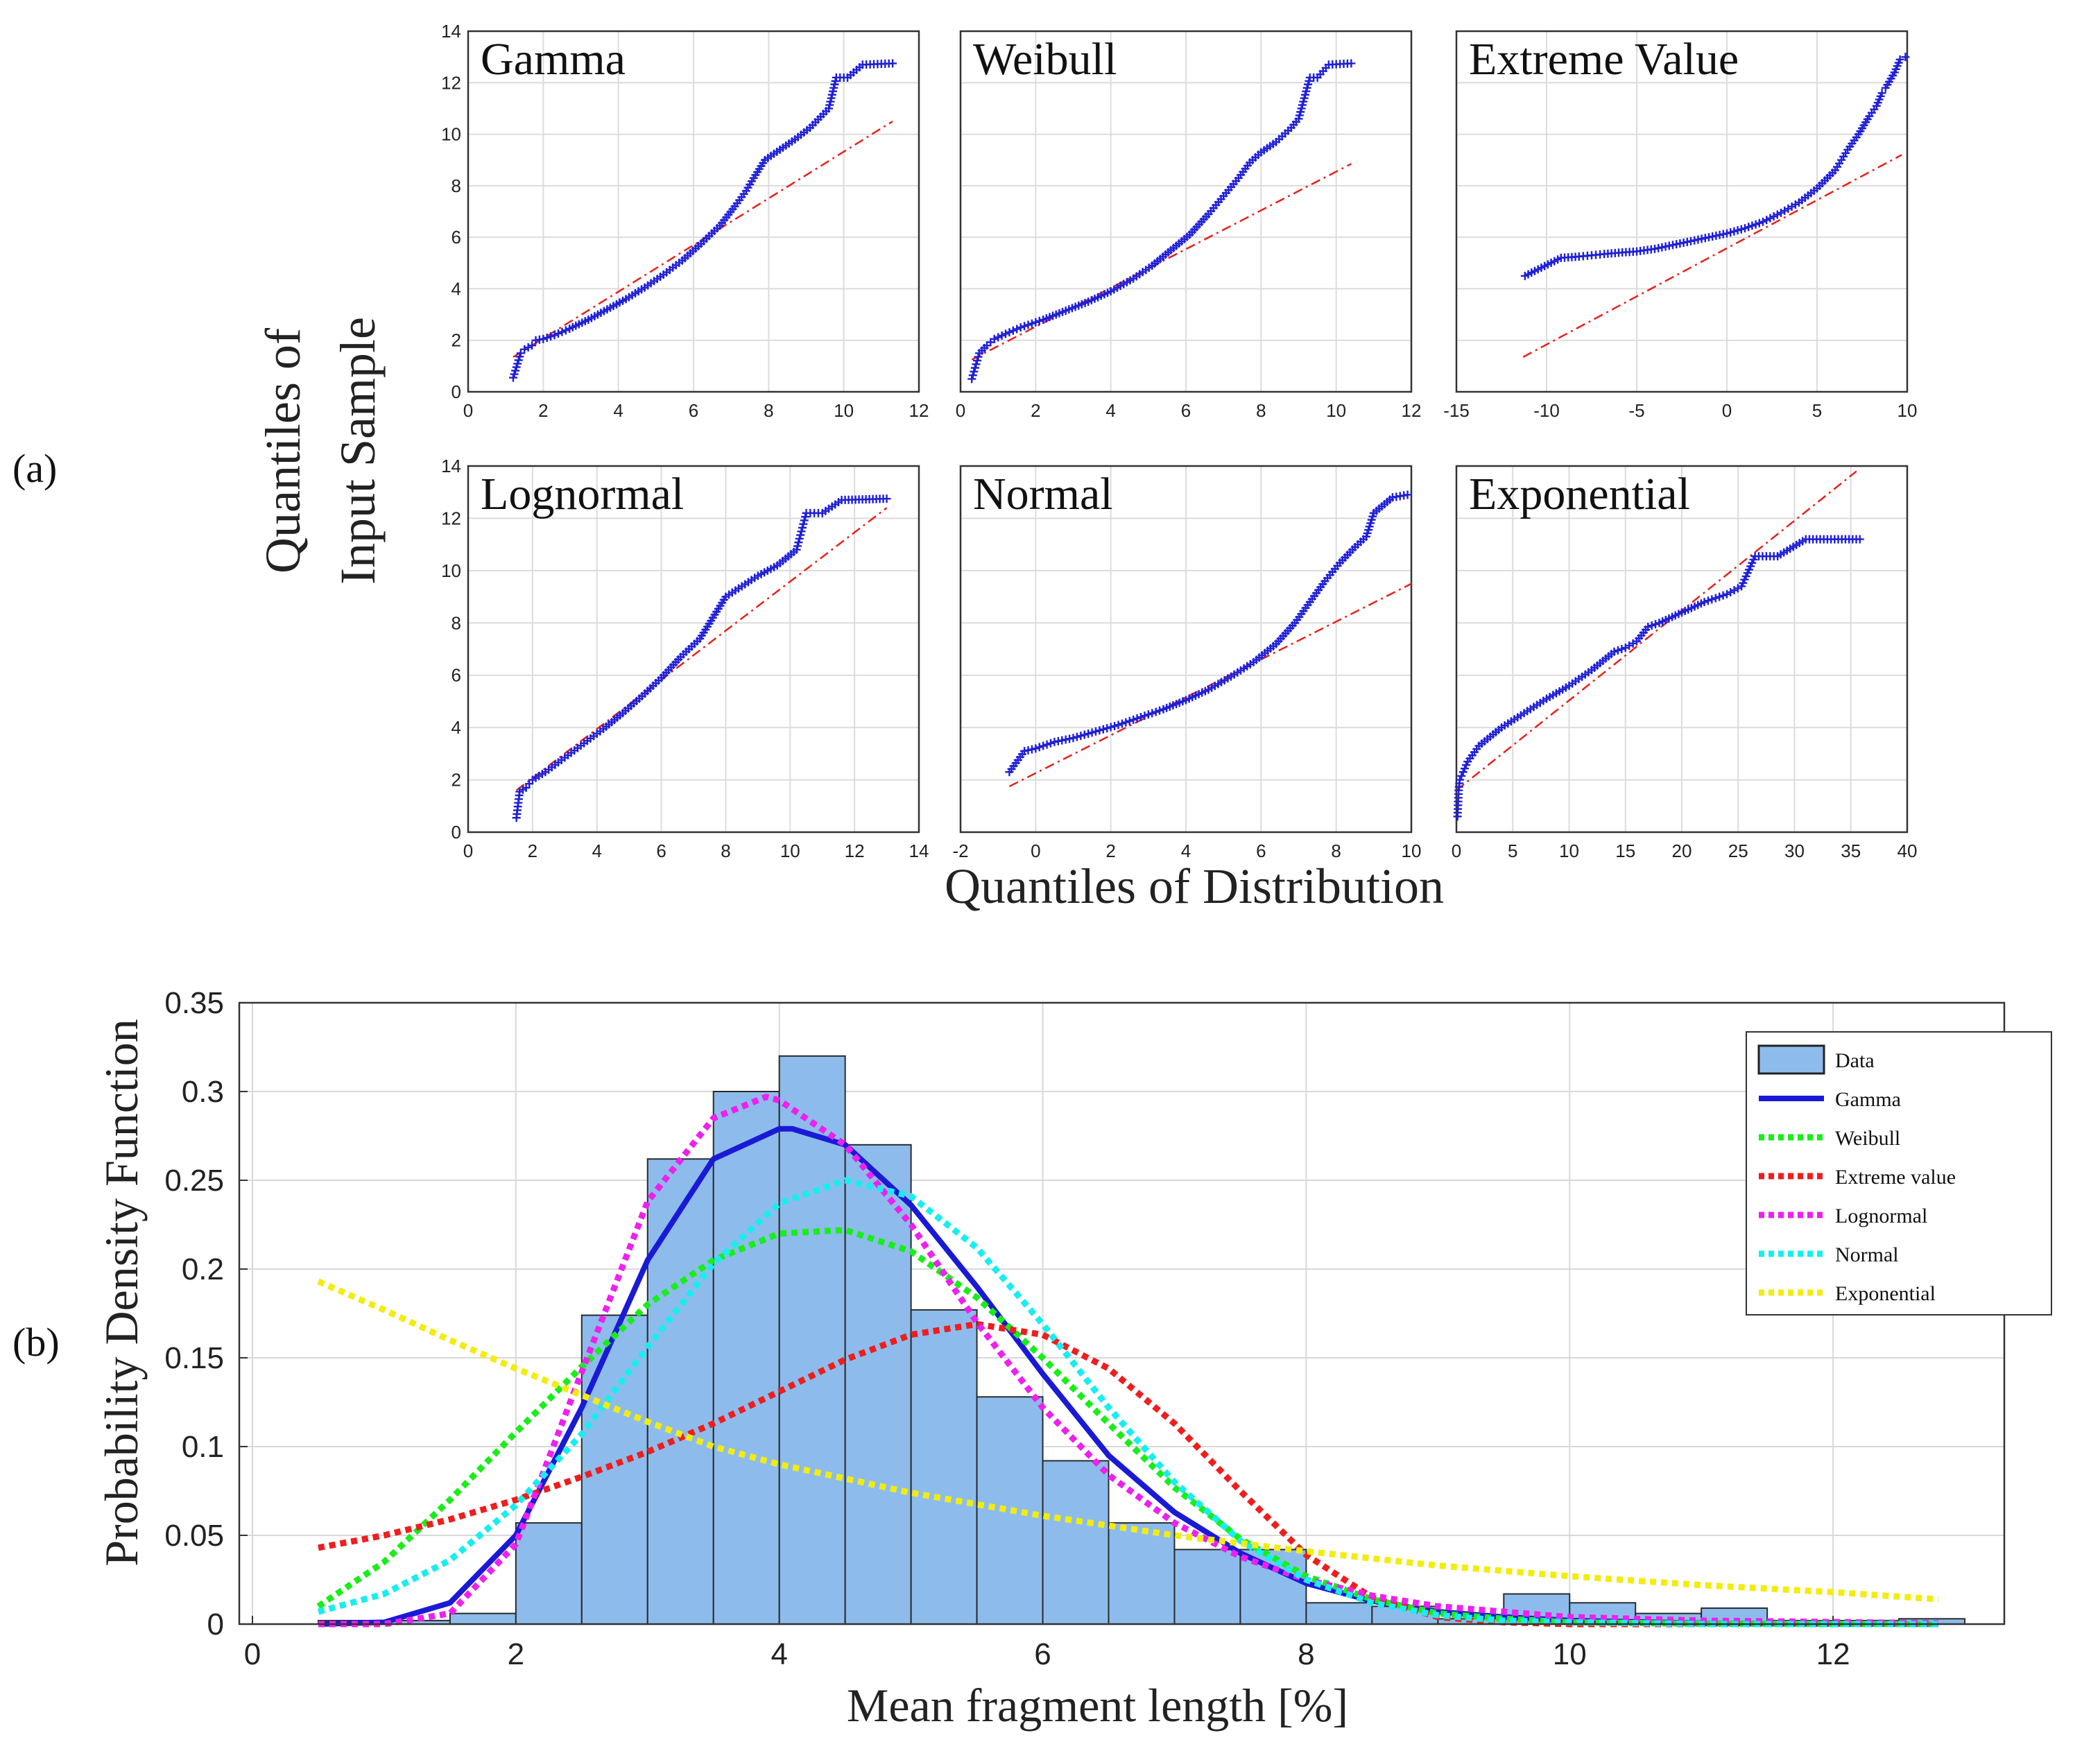 Image resolution: width=2100 pixels, height=1742 pixels. Describe the element at coordinates (516, 1654) in the screenshot. I see `x-tick-label: 2` at that location.